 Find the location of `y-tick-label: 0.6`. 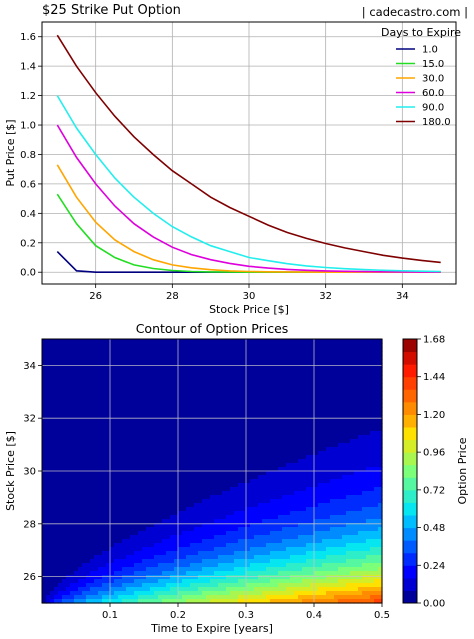

y-tick-label: 0.6 is located at coordinates (28, 184).